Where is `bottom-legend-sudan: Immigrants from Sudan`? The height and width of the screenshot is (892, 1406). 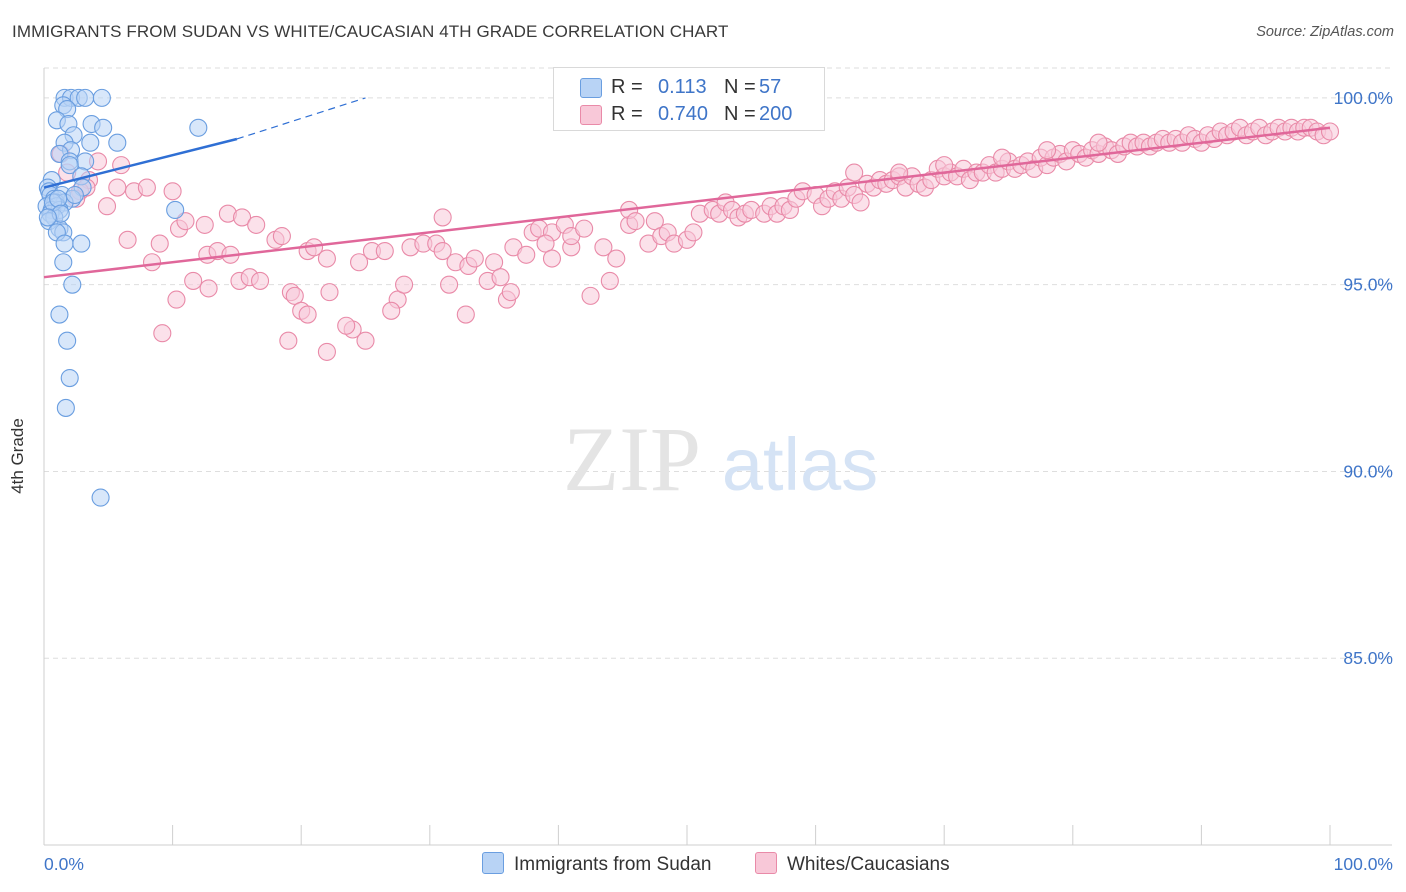 bottom-legend-sudan: Immigrants from Sudan is located at coordinates (596, 864).